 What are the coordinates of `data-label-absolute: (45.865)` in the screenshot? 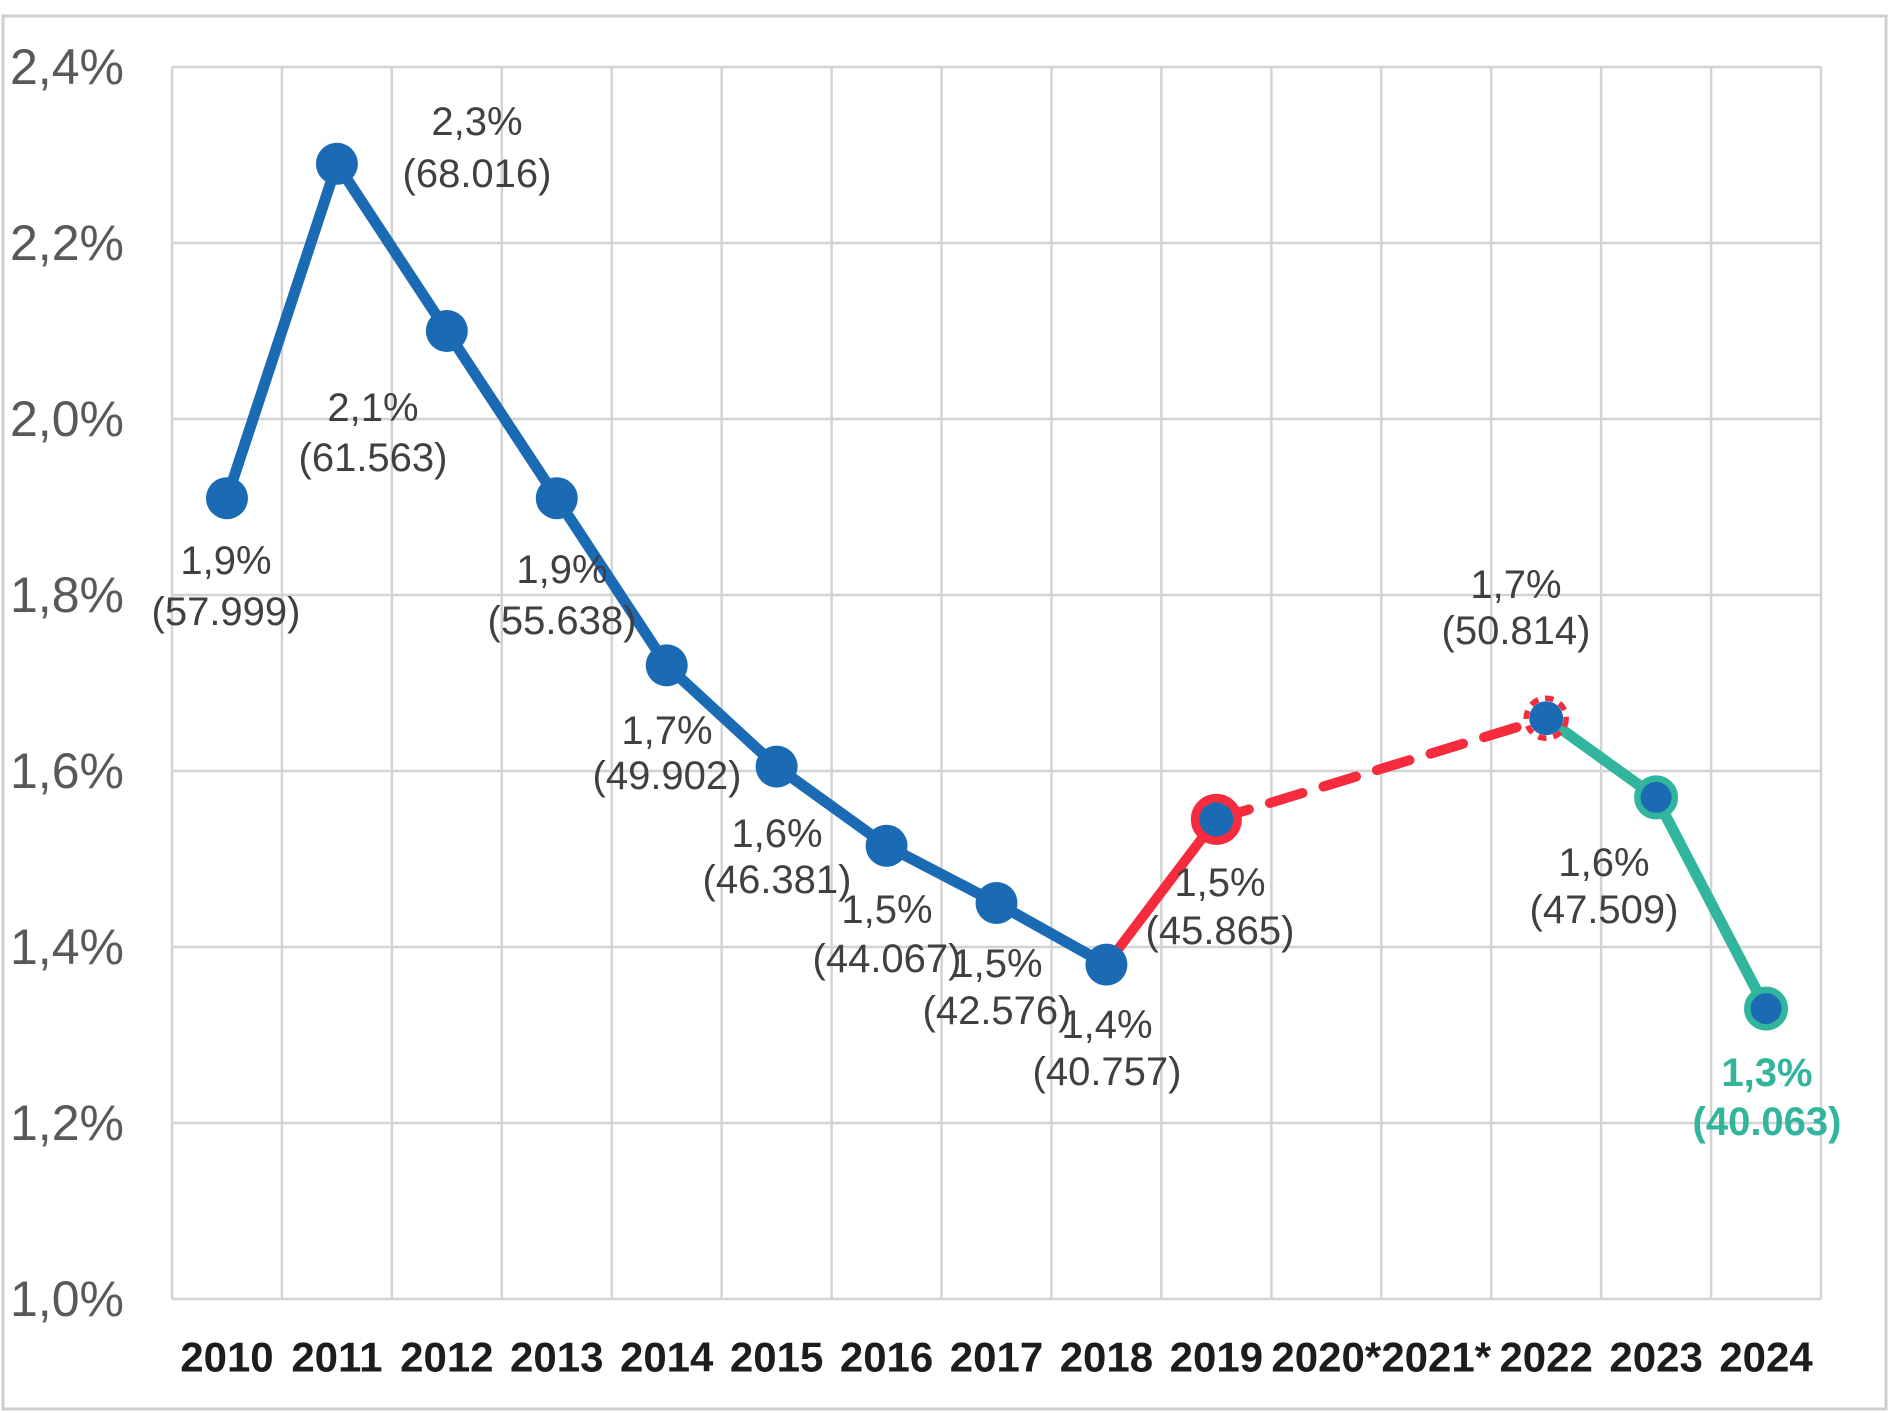 It's located at (1220, 931).